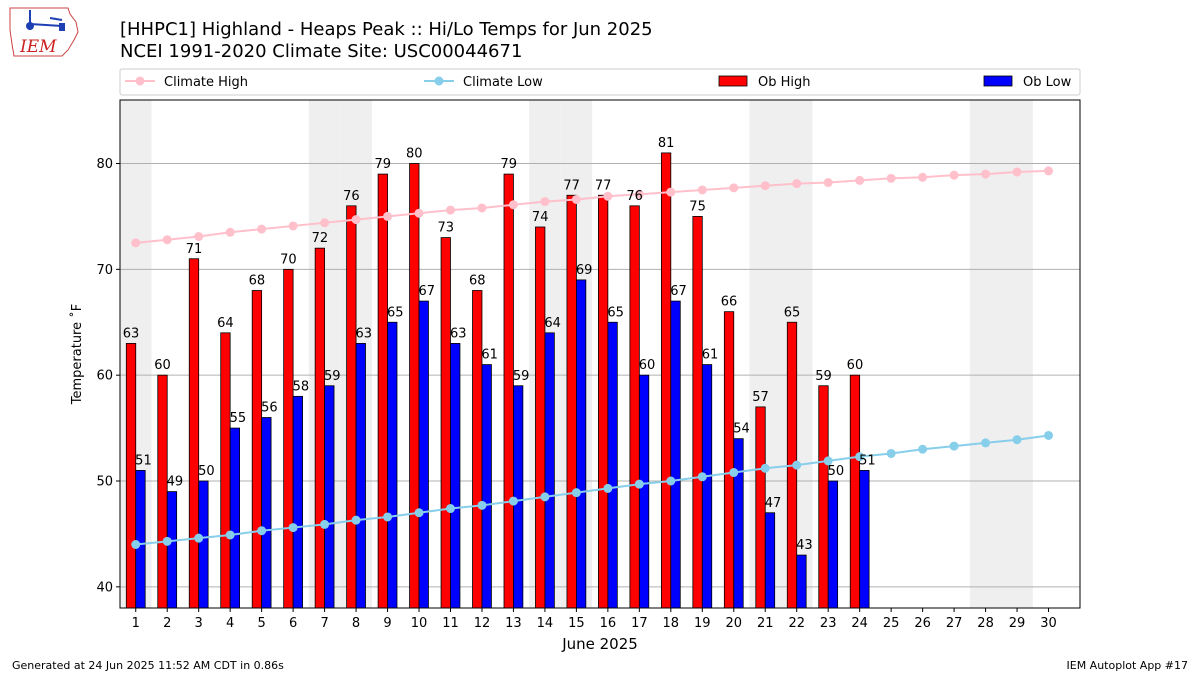  I want to click on x-tick-label-24: 24, so click(859, 623).